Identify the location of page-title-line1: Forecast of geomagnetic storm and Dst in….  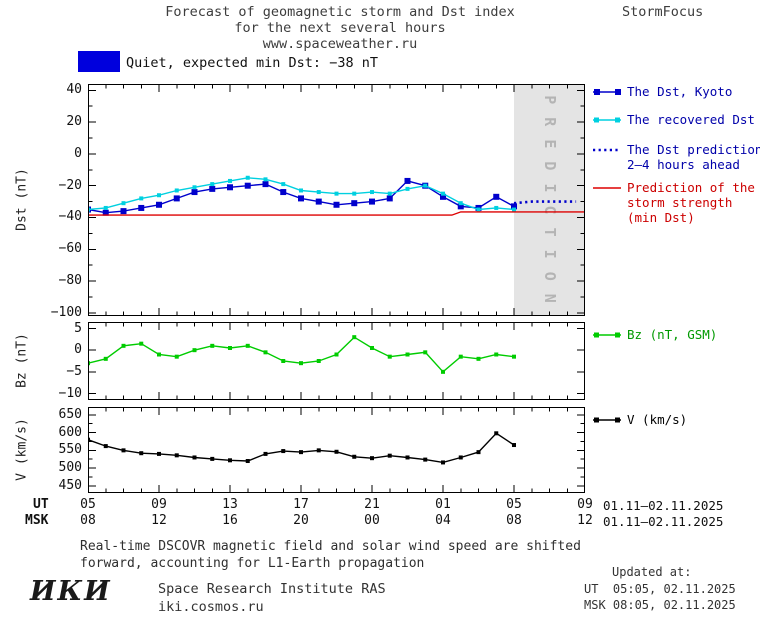
(340, 12).